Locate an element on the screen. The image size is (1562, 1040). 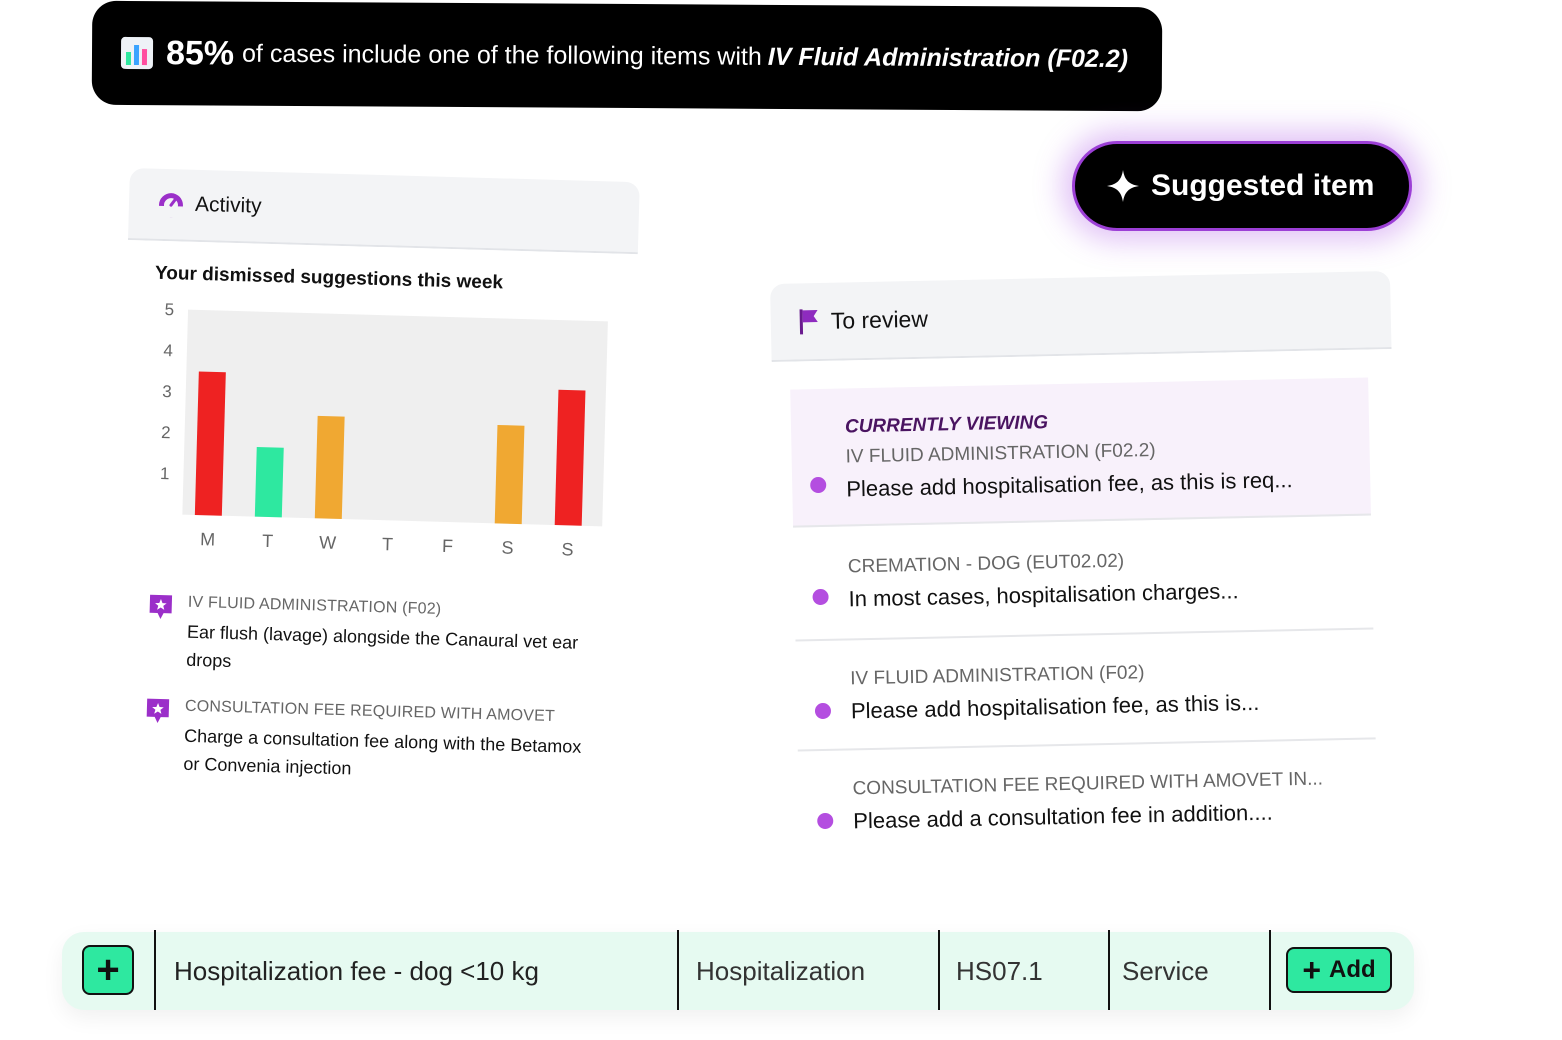
plus-icon: + is located at coordinates (1312, 970).